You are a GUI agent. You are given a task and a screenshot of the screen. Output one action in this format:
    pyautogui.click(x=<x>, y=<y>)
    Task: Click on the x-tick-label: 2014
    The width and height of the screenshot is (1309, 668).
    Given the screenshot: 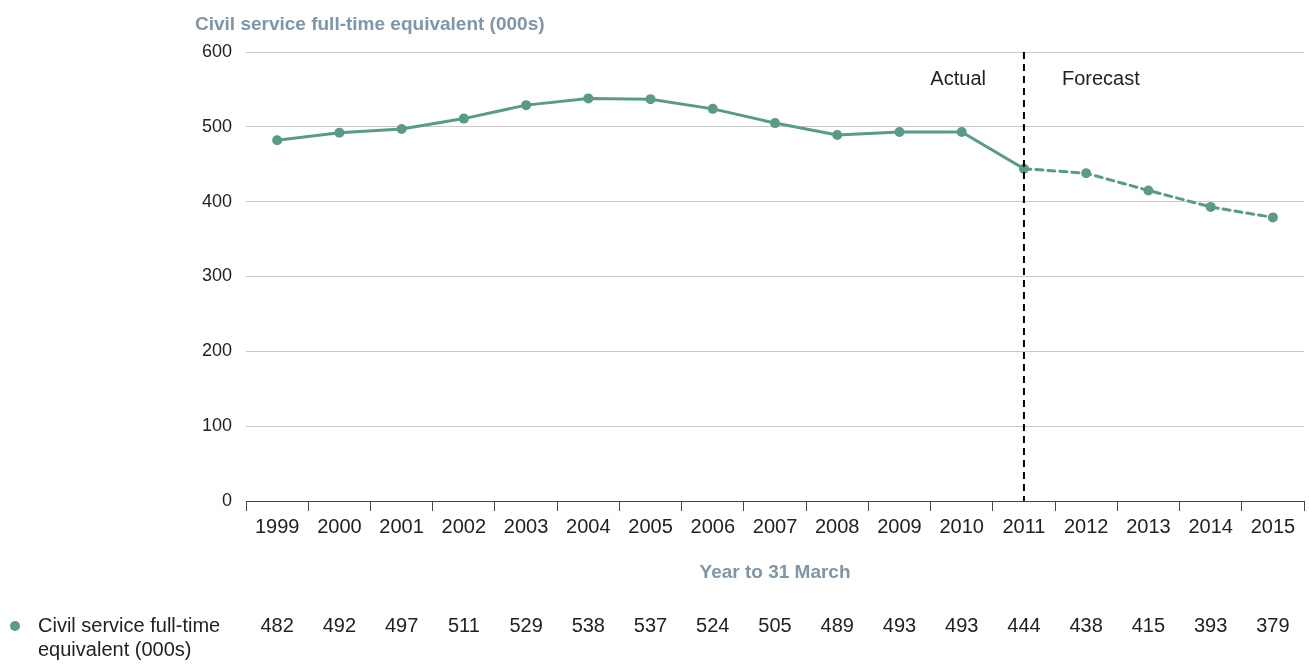 What is the action you would take?
    pyautogui.click(x=1210, y=525)
    